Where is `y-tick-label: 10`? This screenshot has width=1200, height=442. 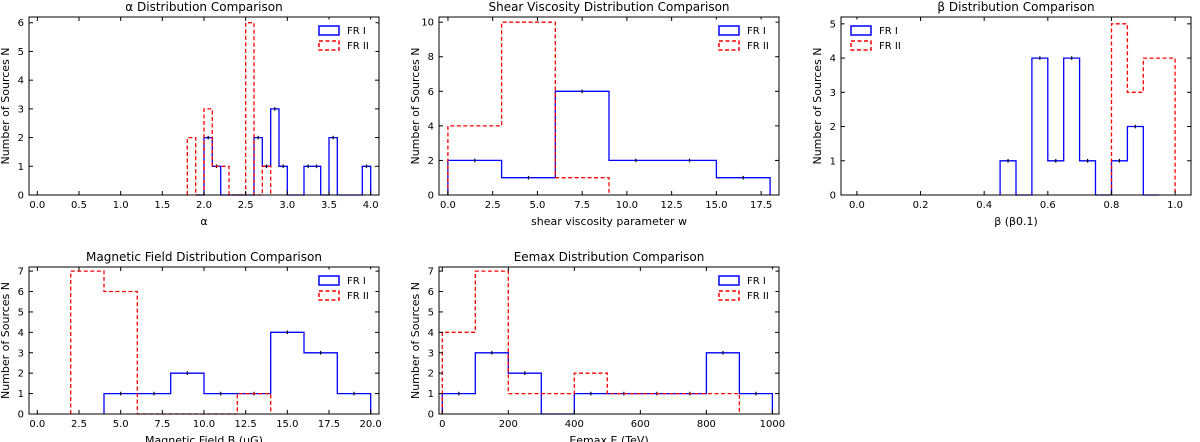 y-tick-label: 10 is located at coordinates (427, 23).